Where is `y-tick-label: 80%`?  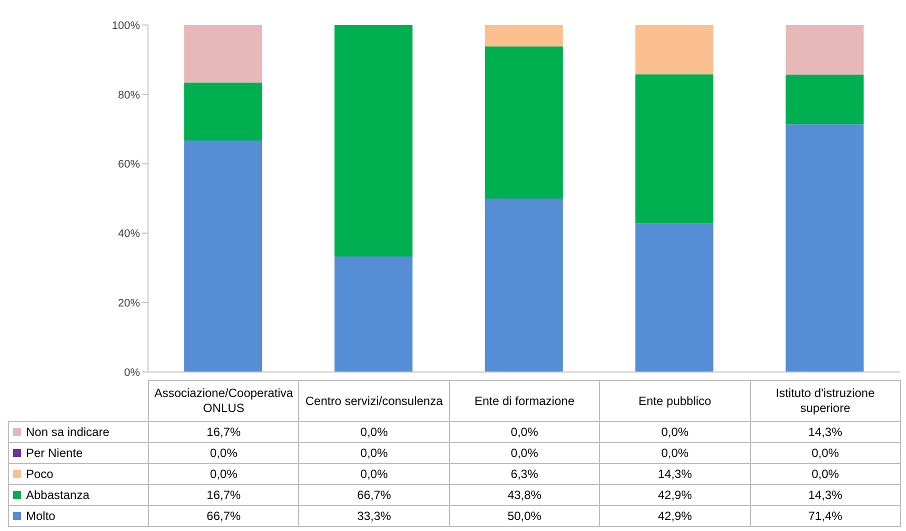 y-tick-label: 80% is located at coordinates (129, 95).